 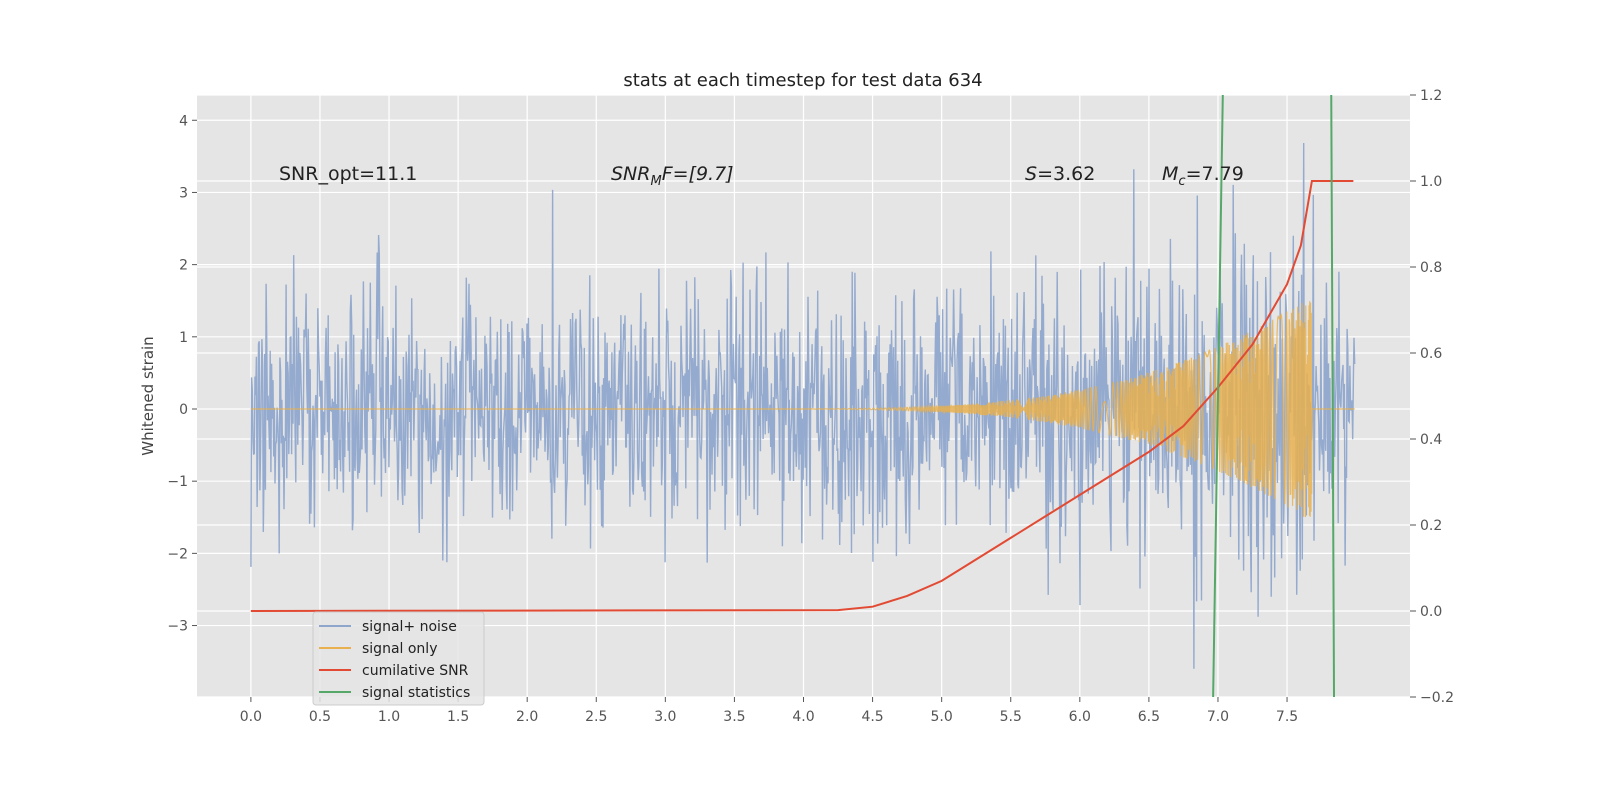 I want to click on annotation-snr-mf: SNRMF=[9.7], so click(x=672, y=176).